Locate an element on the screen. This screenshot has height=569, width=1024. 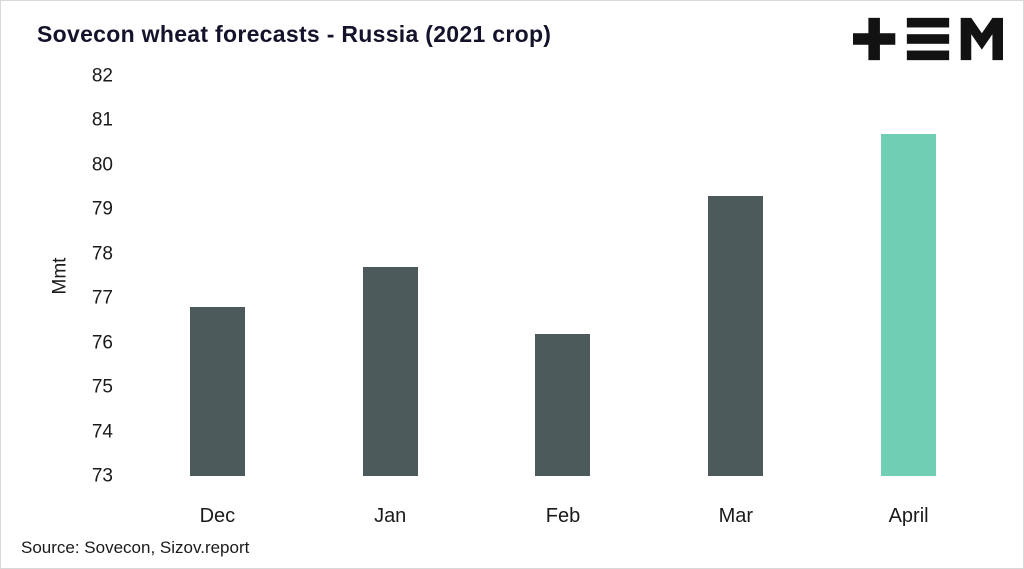
x-tick-label: Feb is located at coordinates (563, 516).